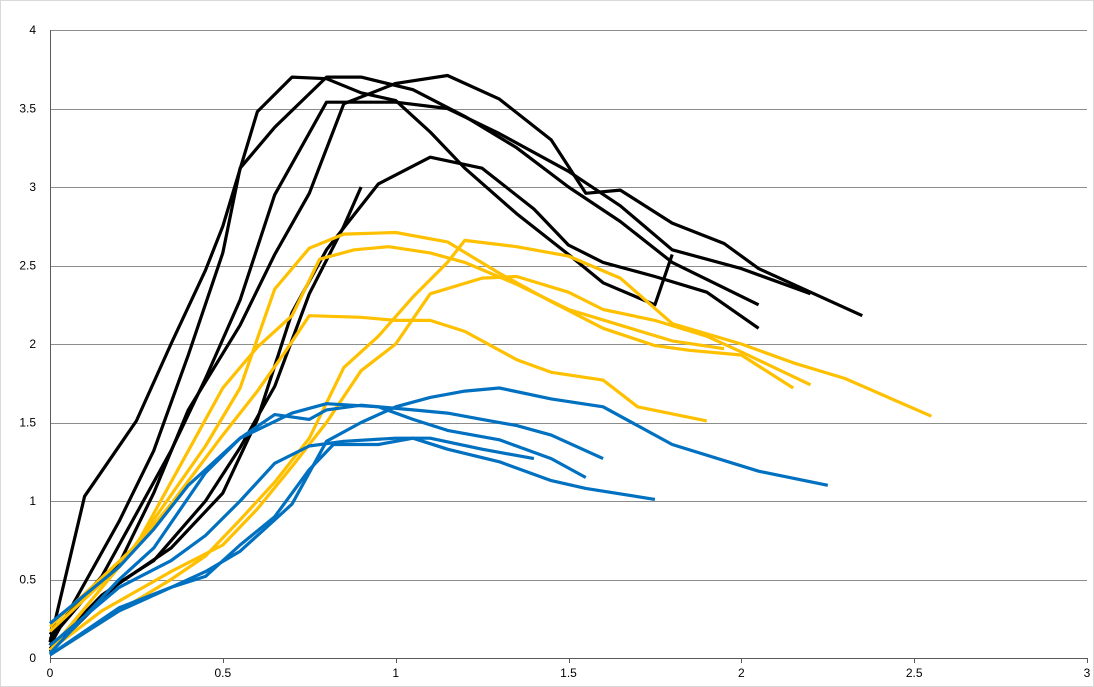 Image resolution: width=1094 pixels, height=687 pixels. Describe the element at coordinates (32, 344) in the screenshot. I see `y-tick-label: 2` at that location.